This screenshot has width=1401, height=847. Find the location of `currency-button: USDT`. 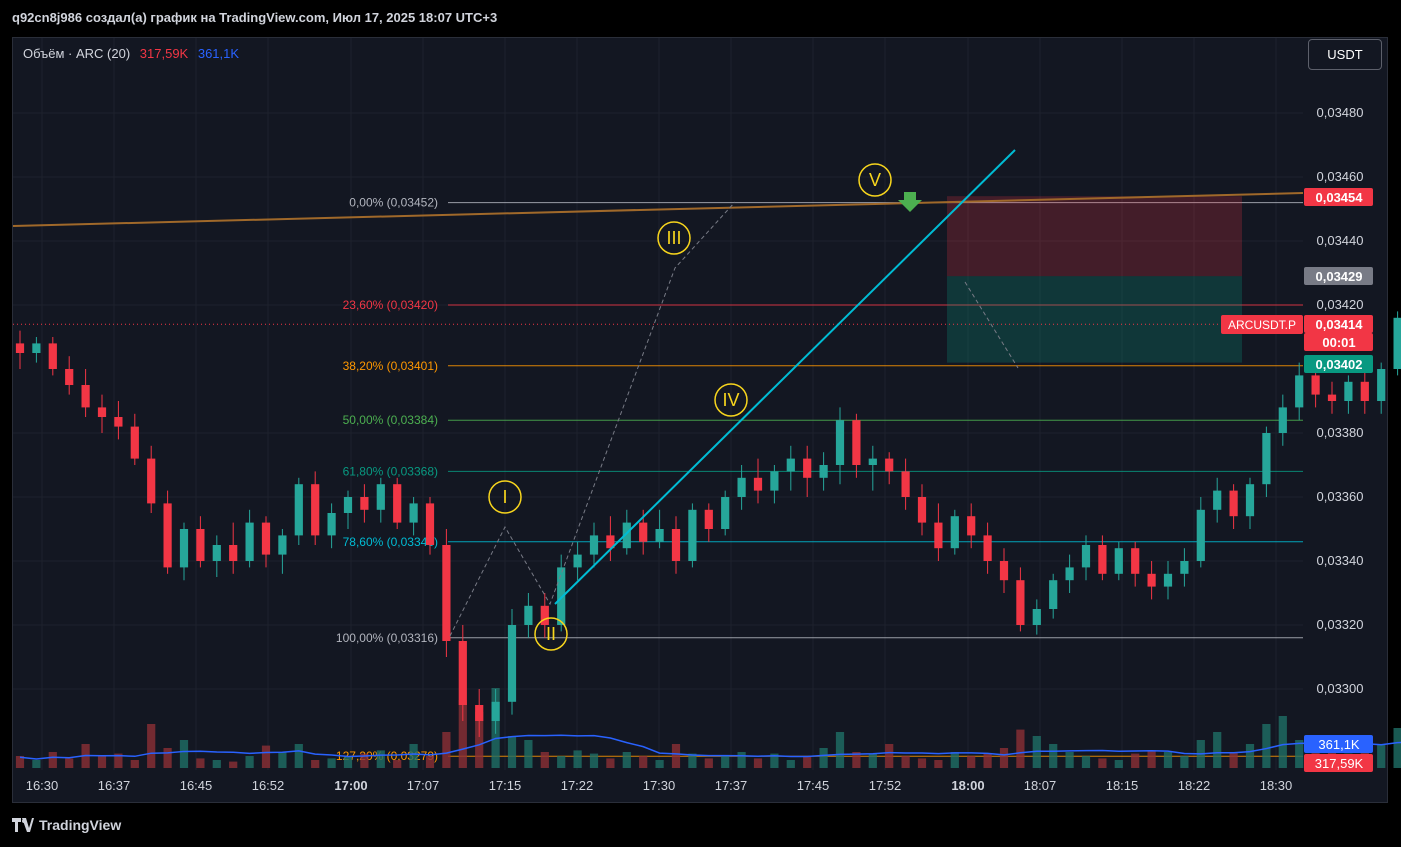

currency-button: USDT is located at coordinates (1345, 54).